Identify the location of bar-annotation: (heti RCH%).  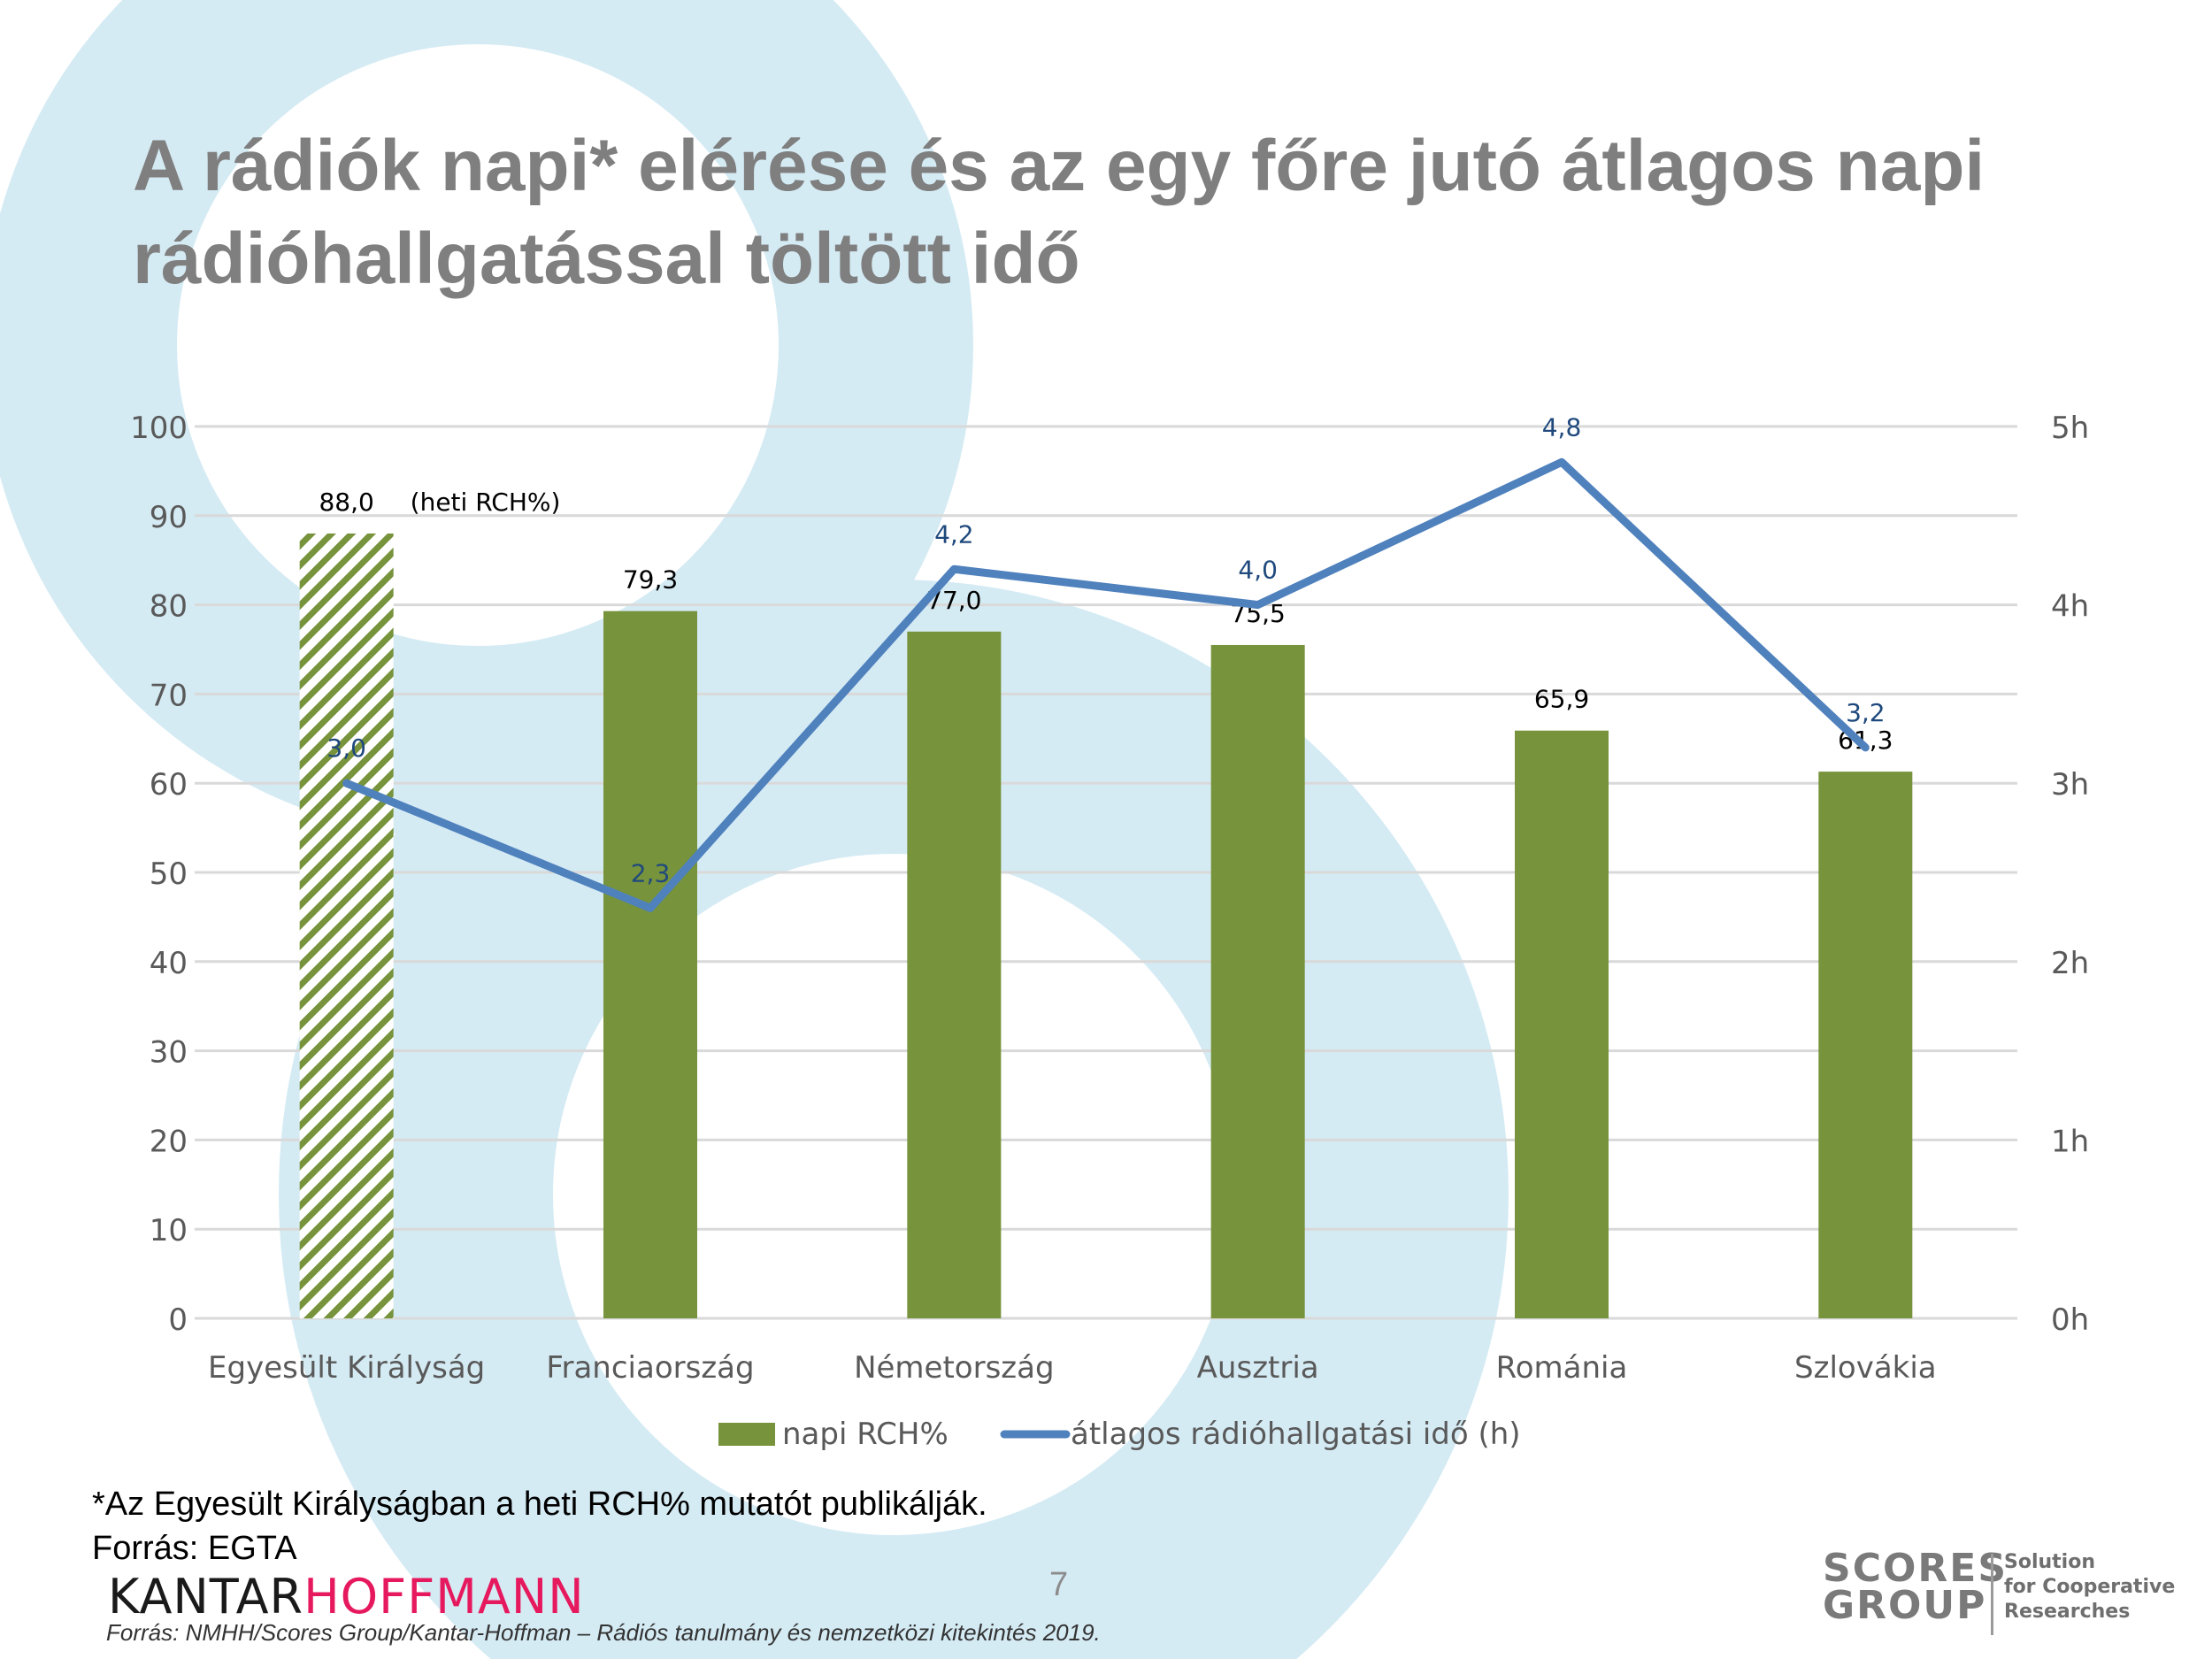
(486, 503).